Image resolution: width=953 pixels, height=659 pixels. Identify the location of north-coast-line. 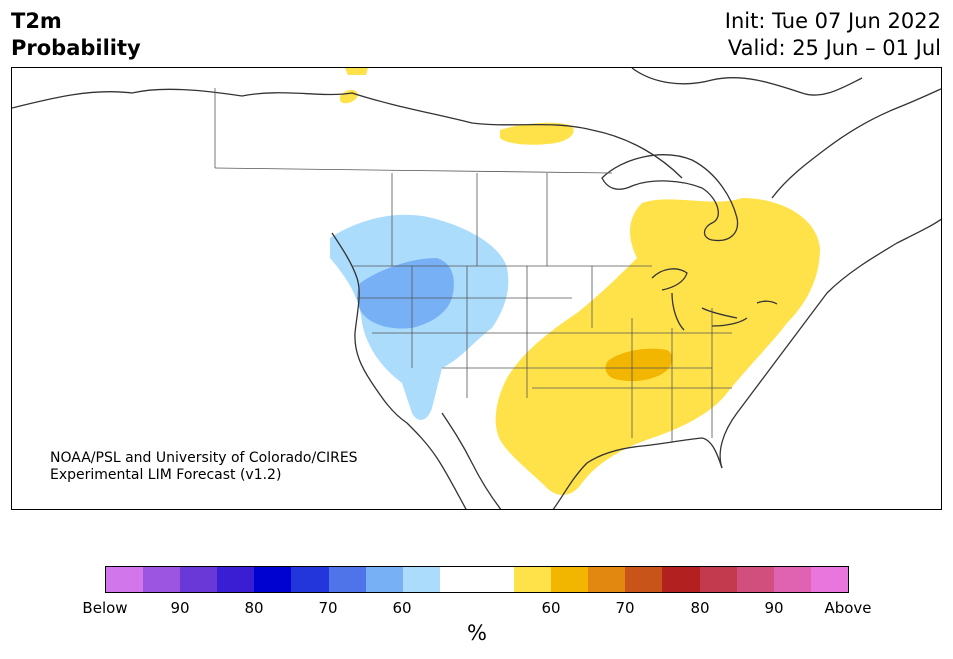
(347, 133).